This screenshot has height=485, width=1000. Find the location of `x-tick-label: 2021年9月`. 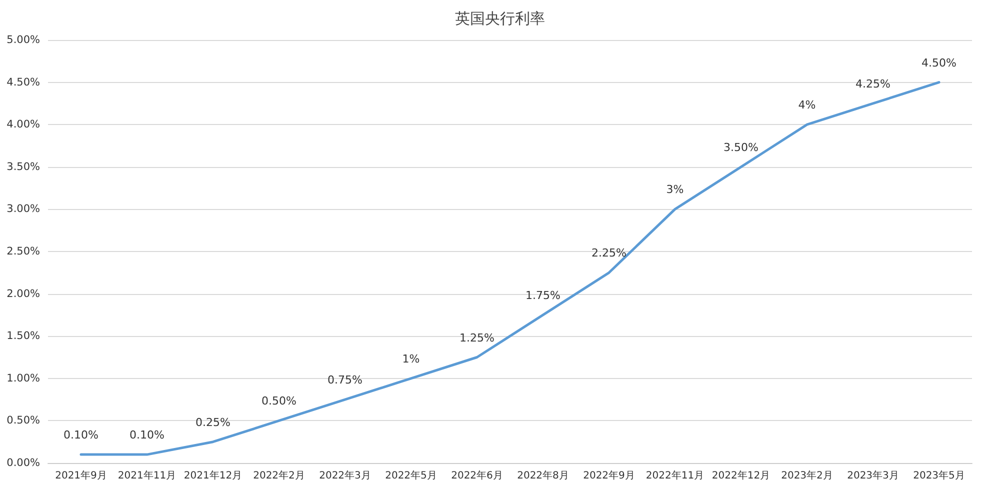

x-tick-label: 2021年9月 is located at coordinates (81, 476).